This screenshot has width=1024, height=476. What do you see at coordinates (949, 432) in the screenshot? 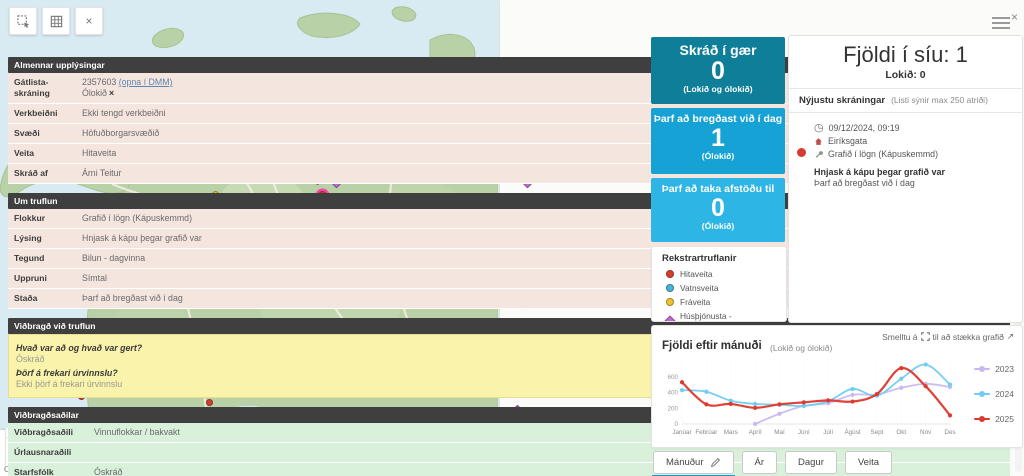
I see `svg-text: Des` at bounding box center [949, 432].